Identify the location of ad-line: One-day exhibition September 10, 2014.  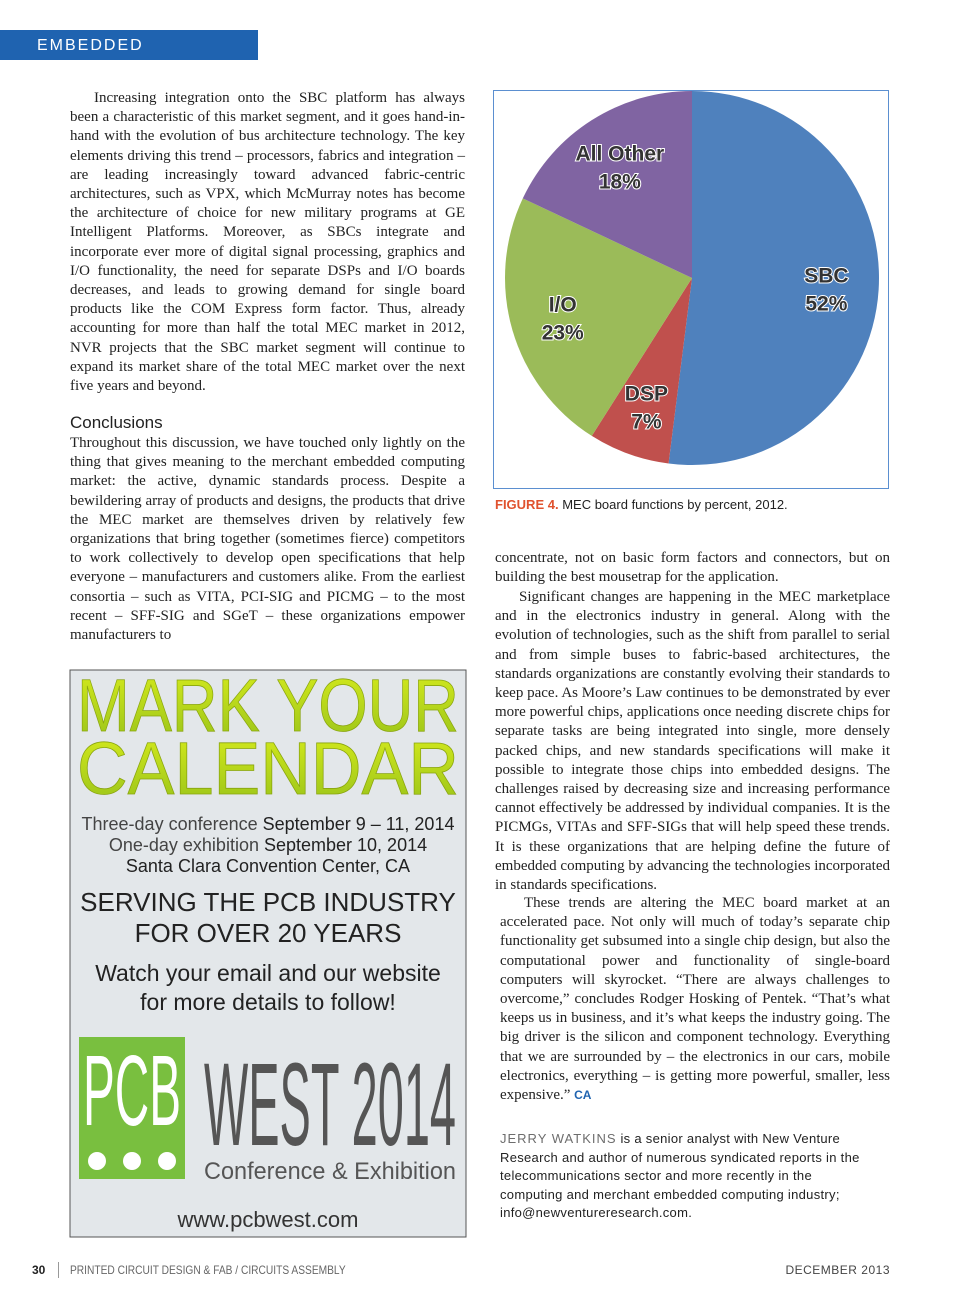
(268, 845).